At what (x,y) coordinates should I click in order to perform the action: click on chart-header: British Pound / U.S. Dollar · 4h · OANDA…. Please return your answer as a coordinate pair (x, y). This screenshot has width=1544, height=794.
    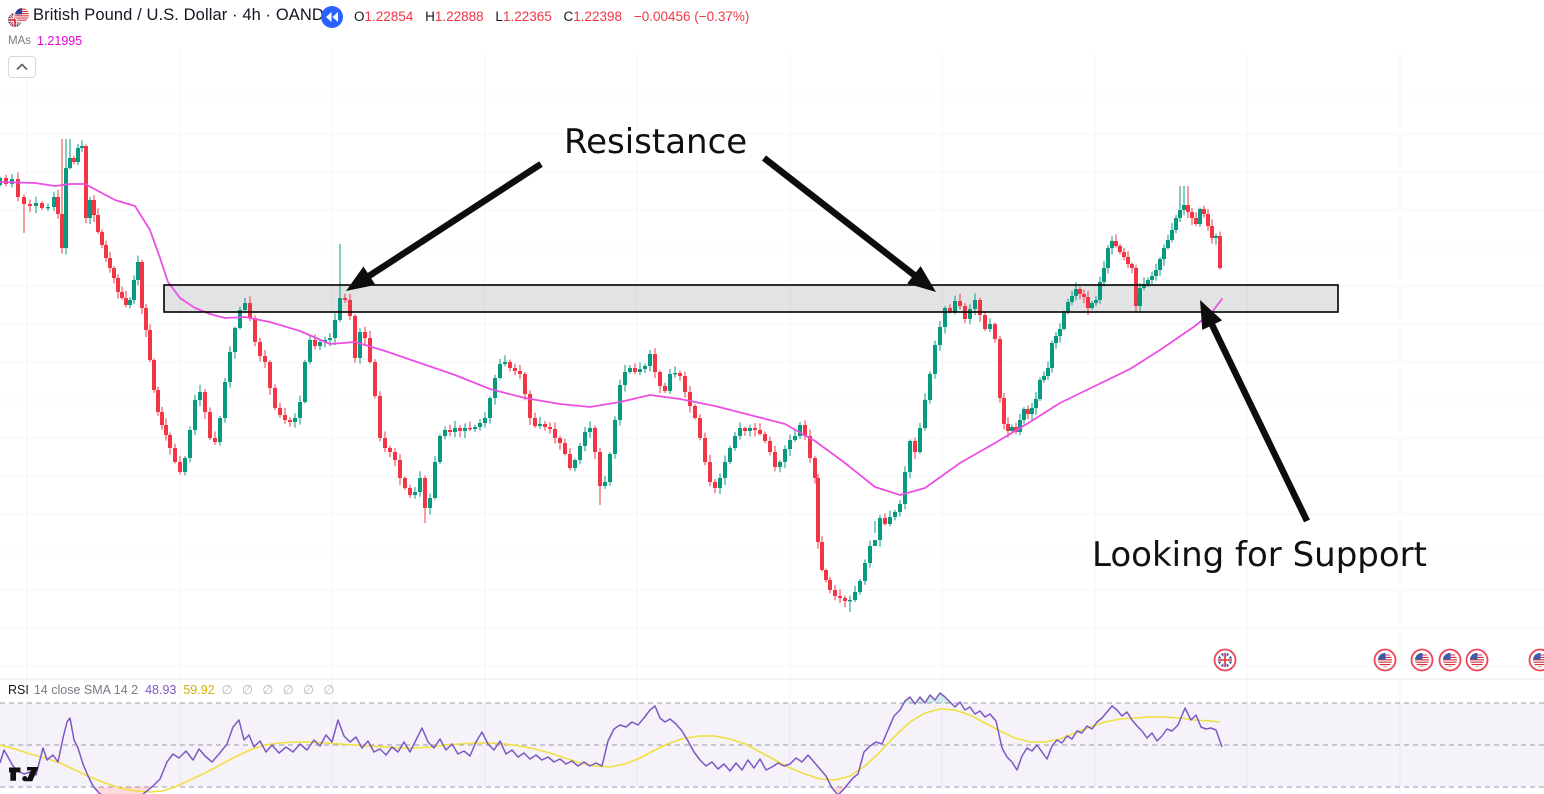
    Looking at the image, I should click on (772, 17).